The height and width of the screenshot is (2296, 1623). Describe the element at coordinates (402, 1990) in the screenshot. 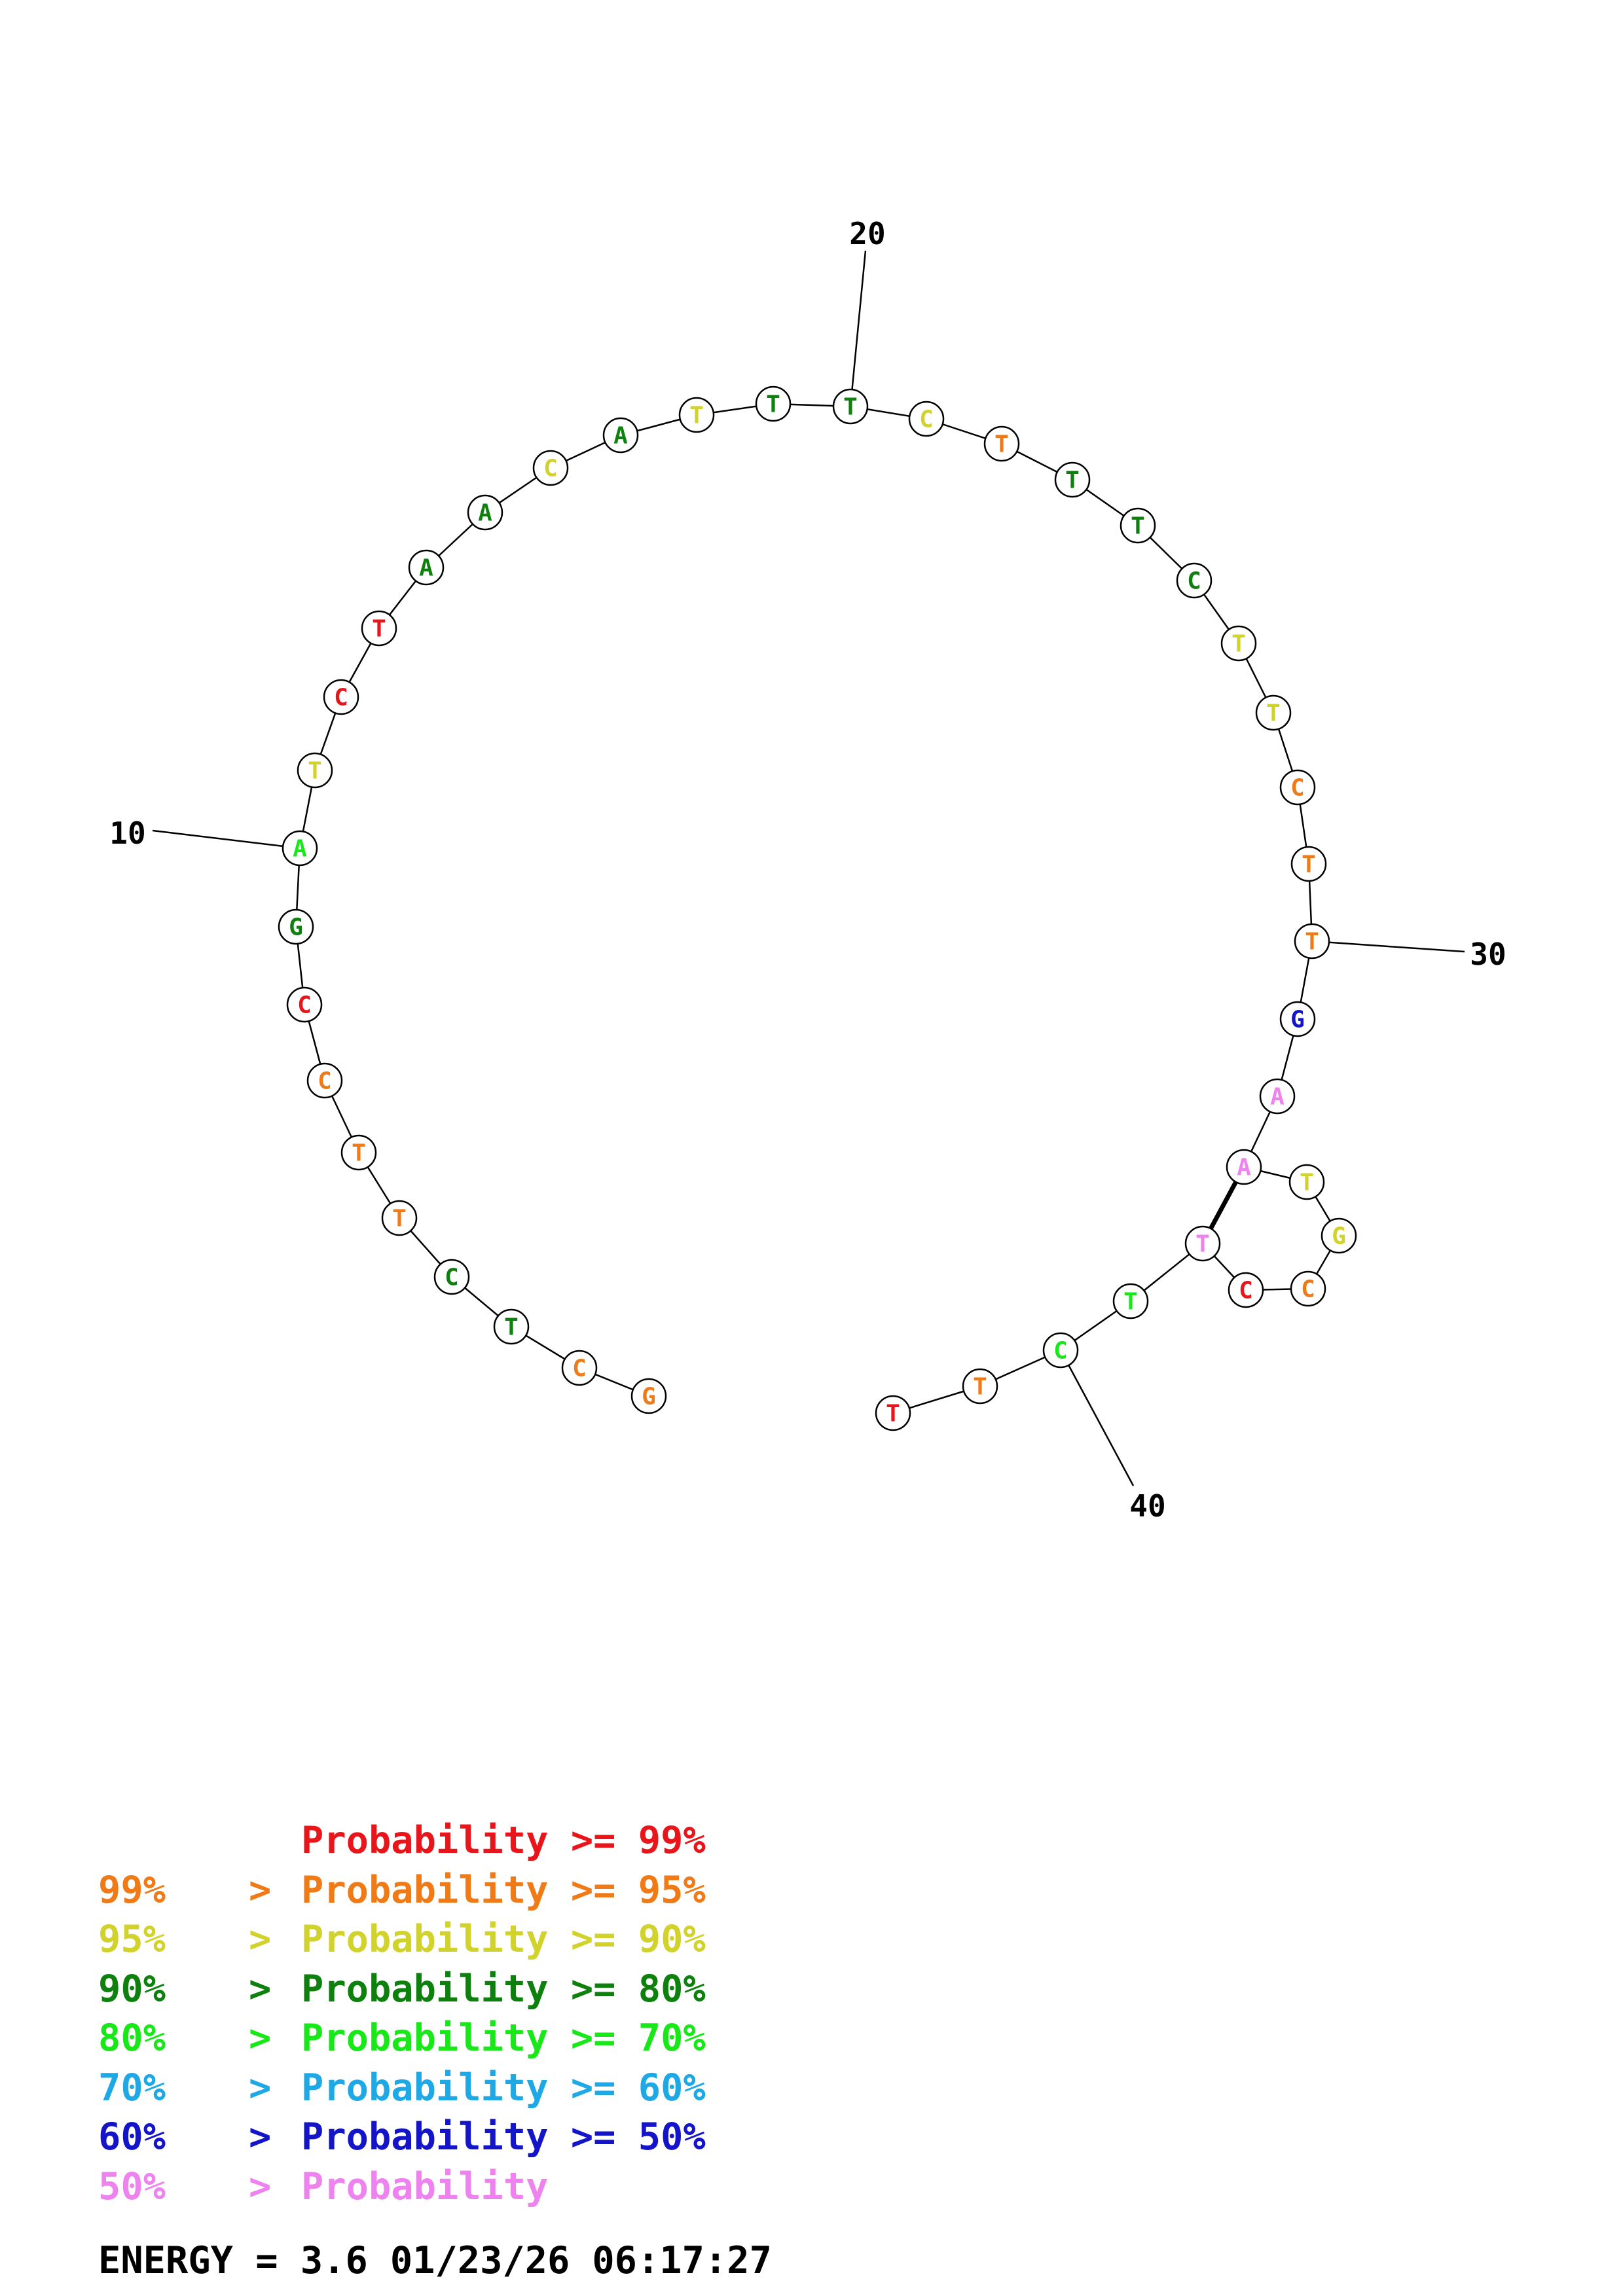

I see `legend-row: 90% > Probability >= 80%` at that location.